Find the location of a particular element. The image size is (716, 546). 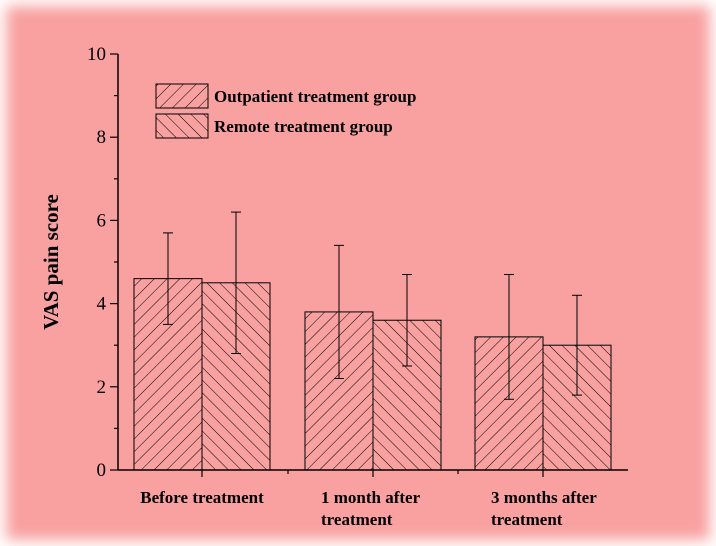

x-category-label: Before treatment is located at coordinates (202, 497).